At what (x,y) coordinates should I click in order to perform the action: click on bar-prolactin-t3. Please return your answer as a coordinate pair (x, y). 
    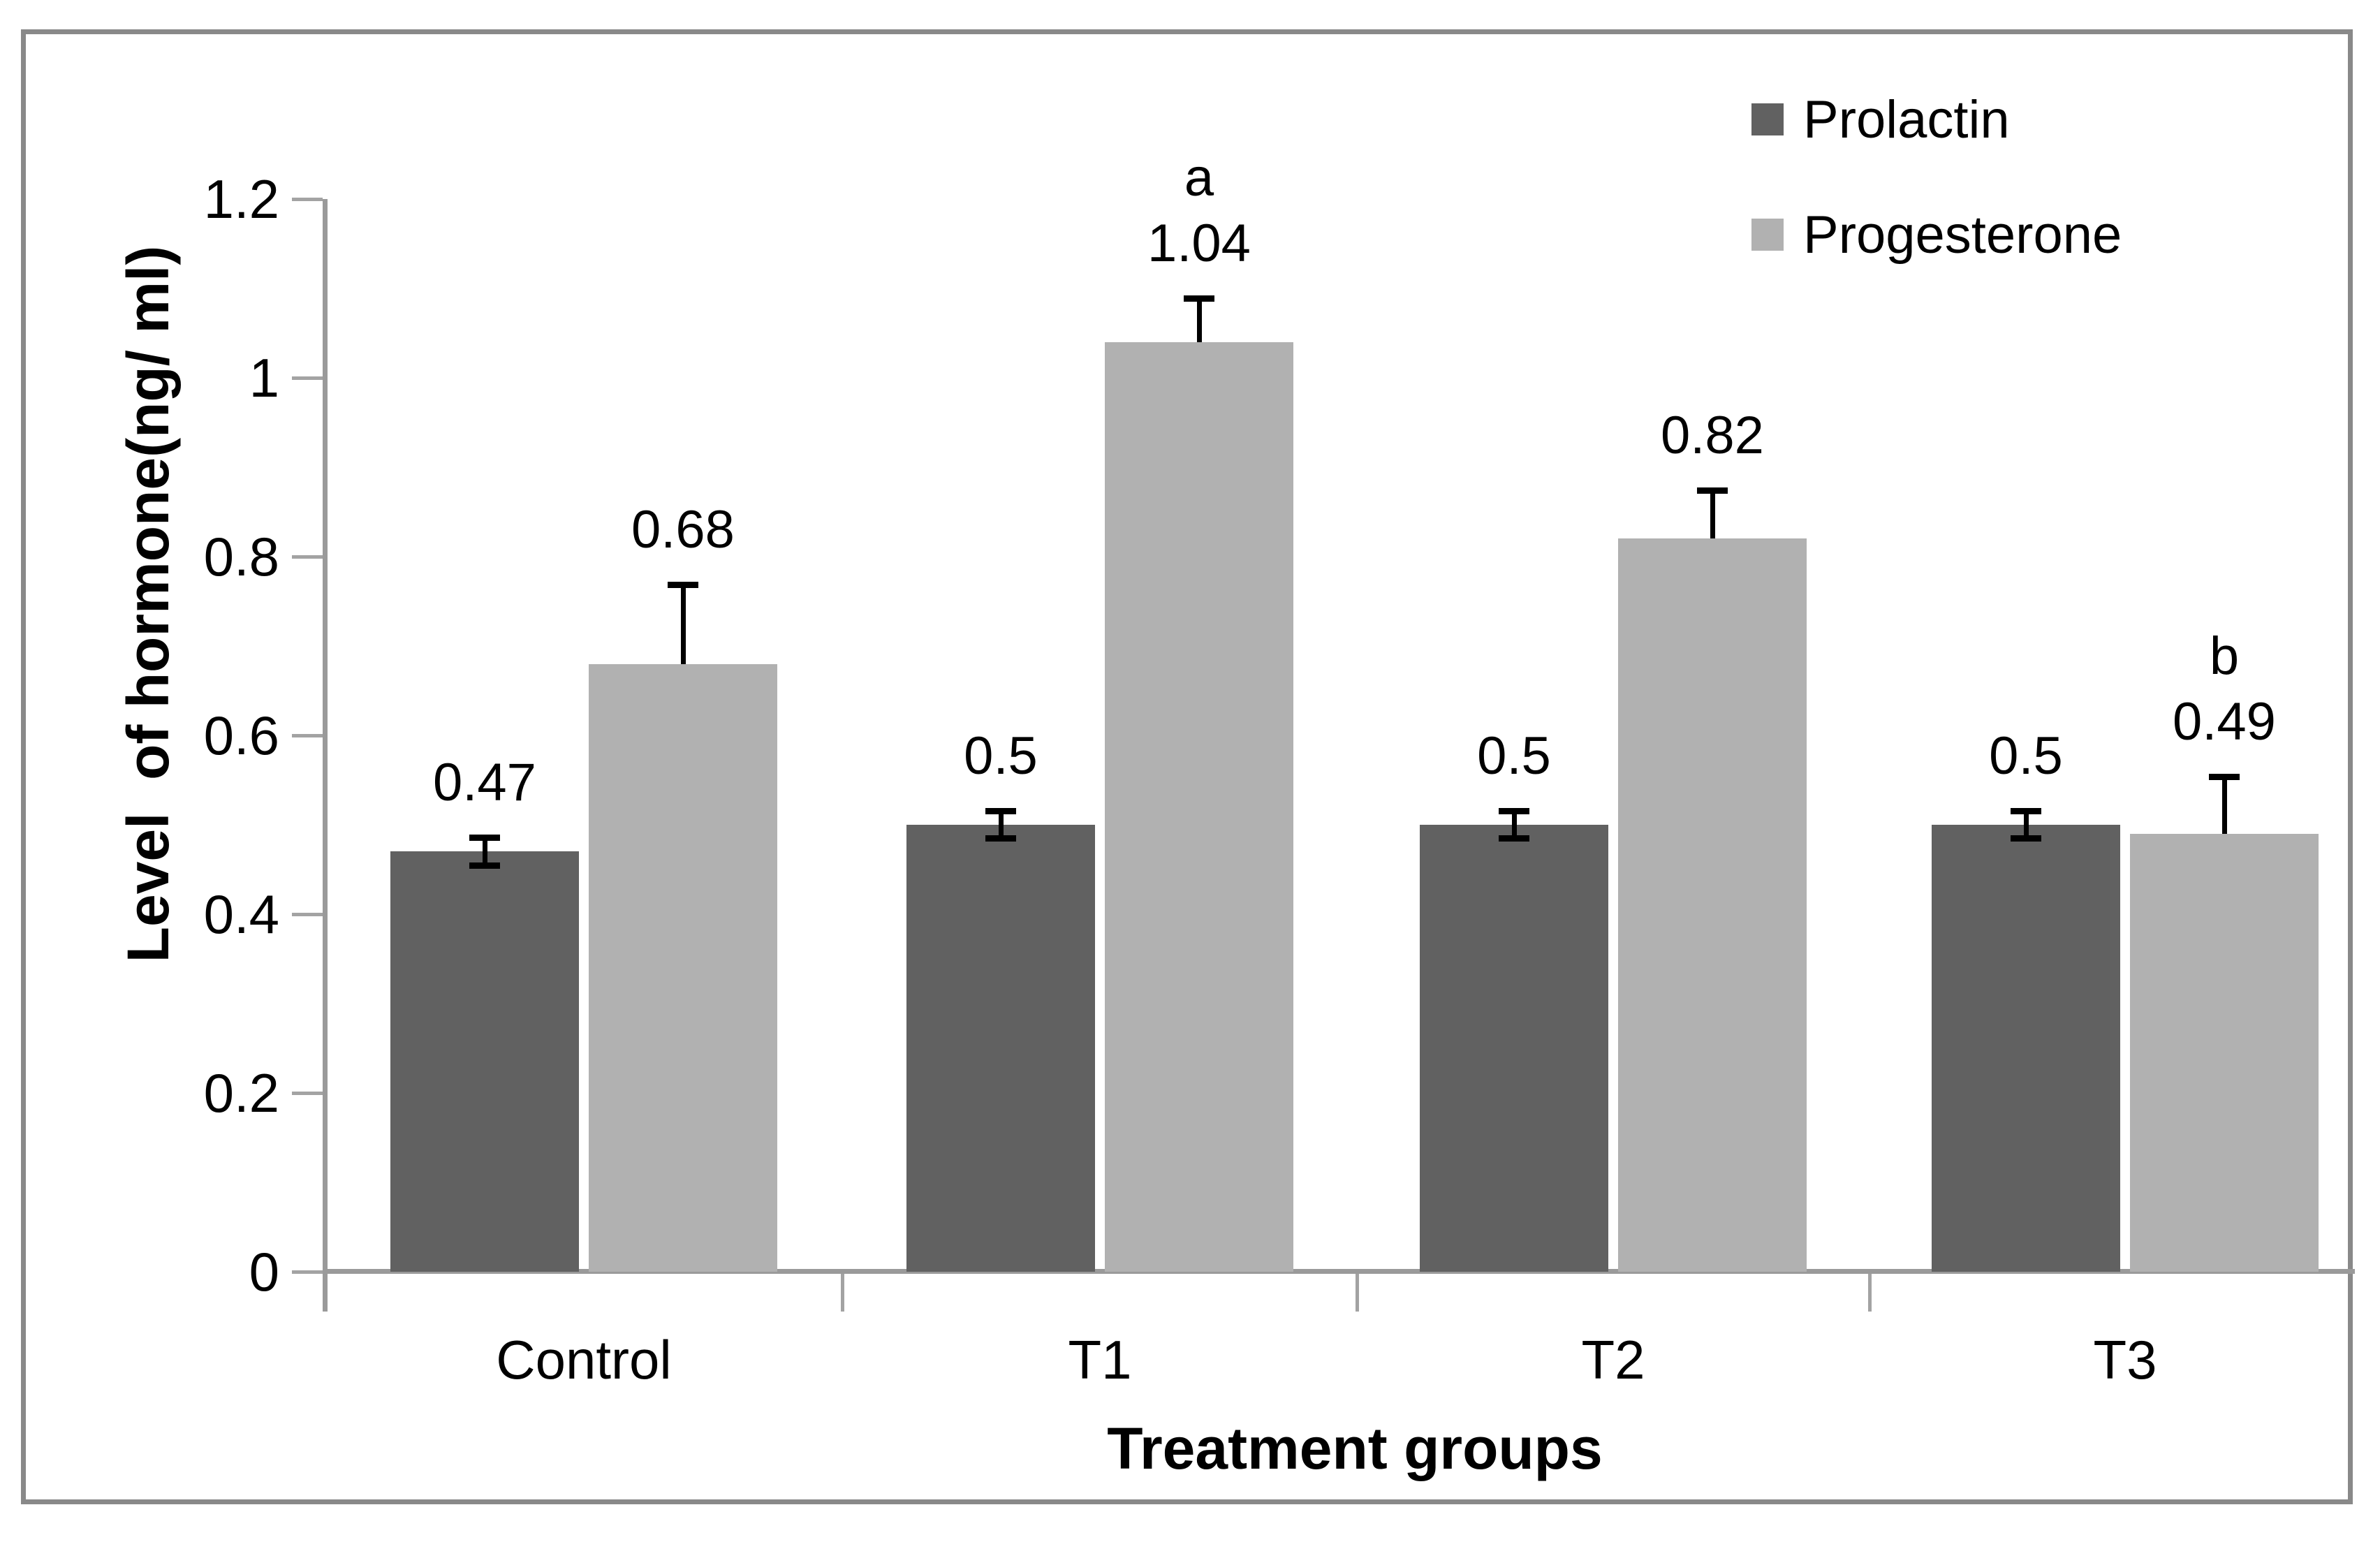
    Looking at the image, I should click on (2026, 1049).